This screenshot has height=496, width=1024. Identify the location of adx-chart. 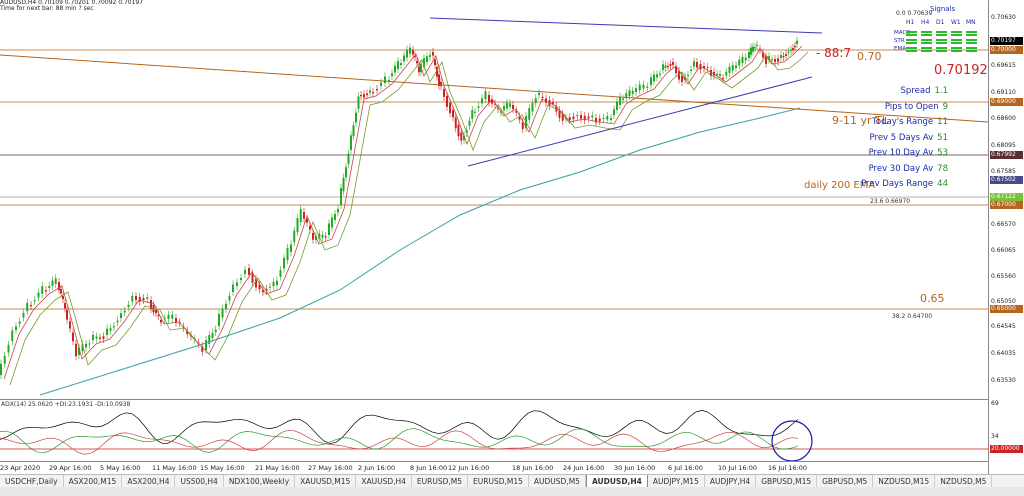
(494, 431).